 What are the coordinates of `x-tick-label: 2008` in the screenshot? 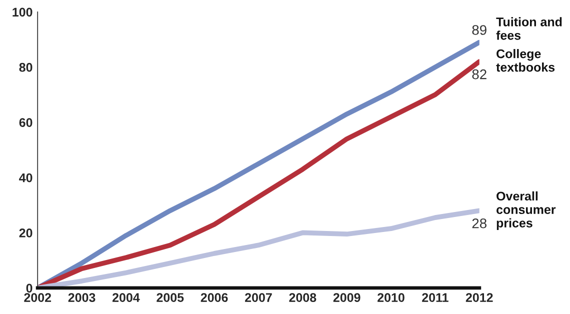 It's located at (302, 297).